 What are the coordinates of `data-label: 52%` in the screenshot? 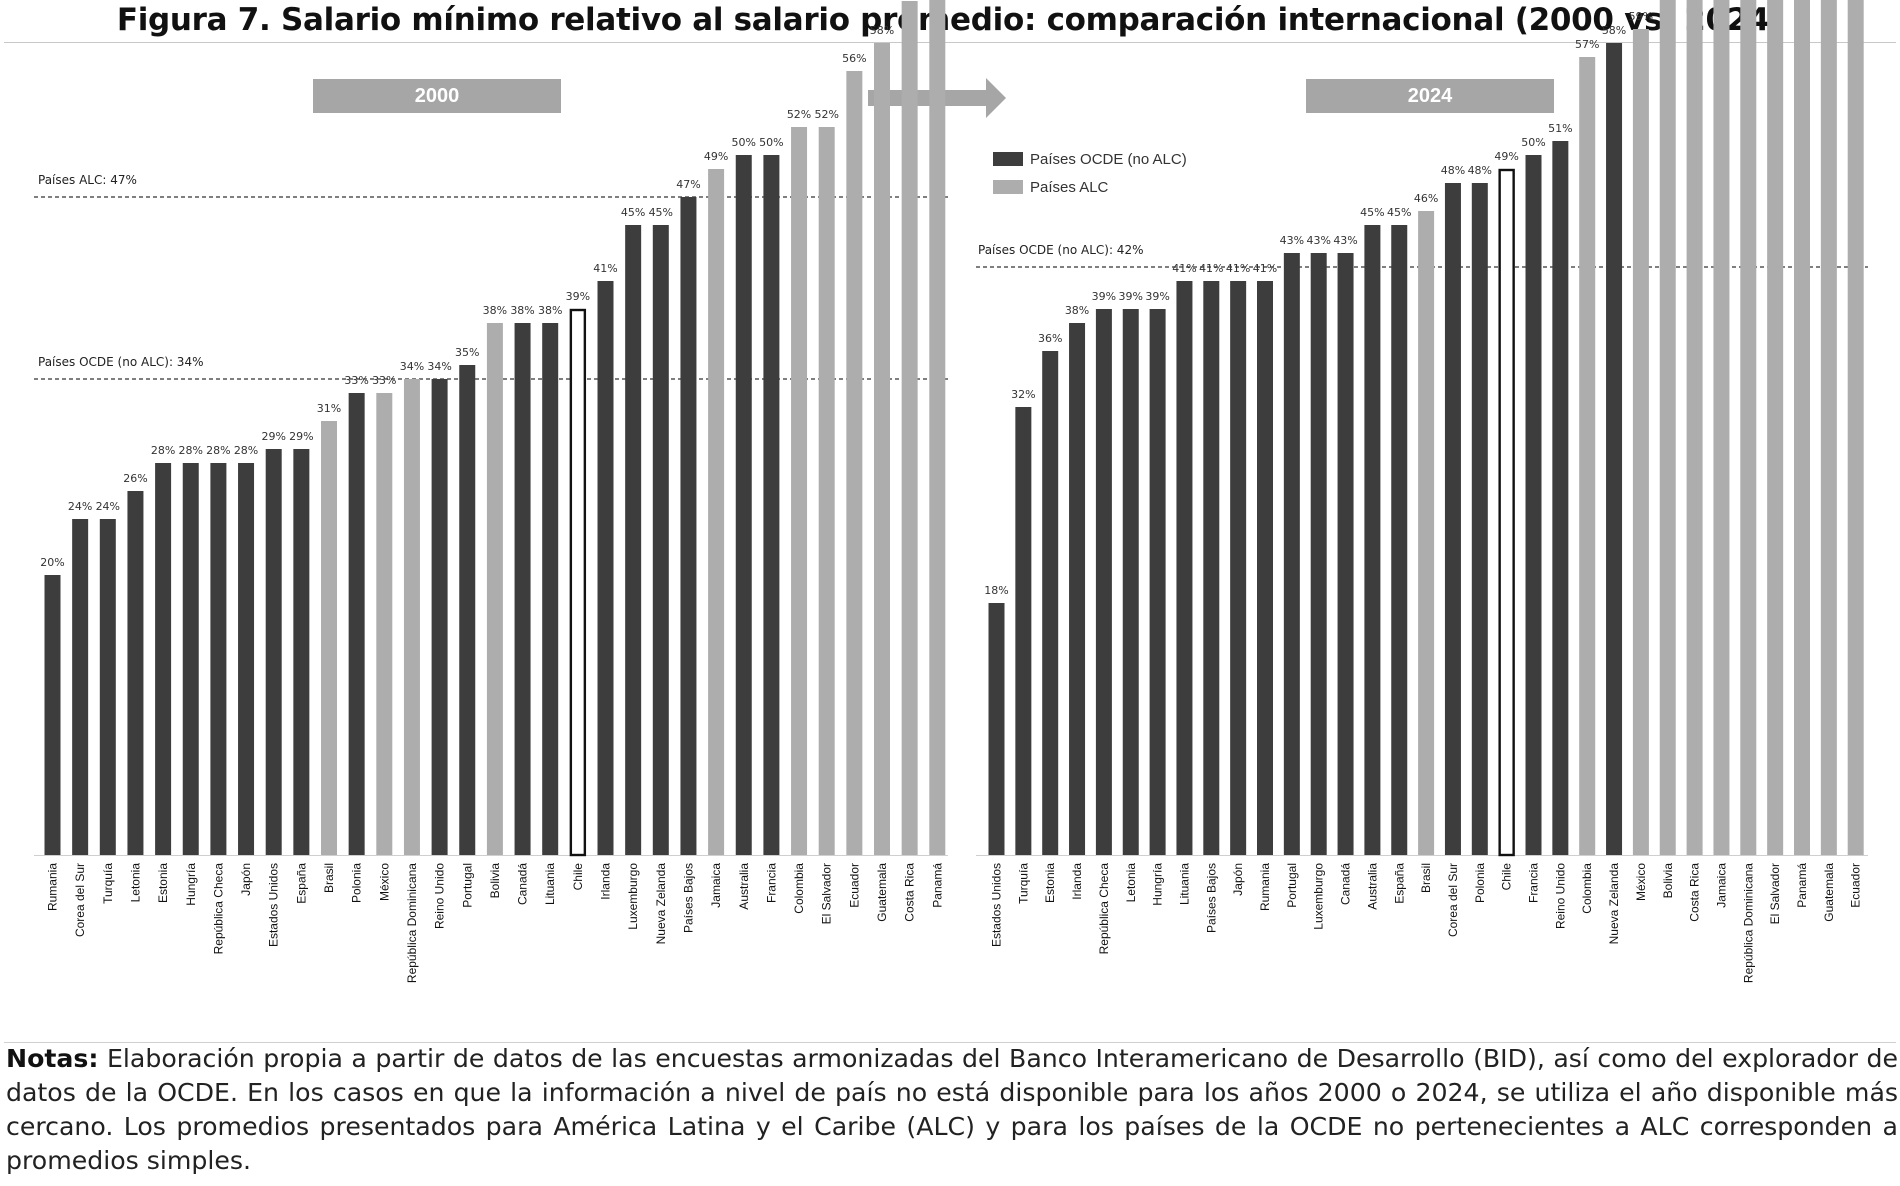 It's located at (799, 114).